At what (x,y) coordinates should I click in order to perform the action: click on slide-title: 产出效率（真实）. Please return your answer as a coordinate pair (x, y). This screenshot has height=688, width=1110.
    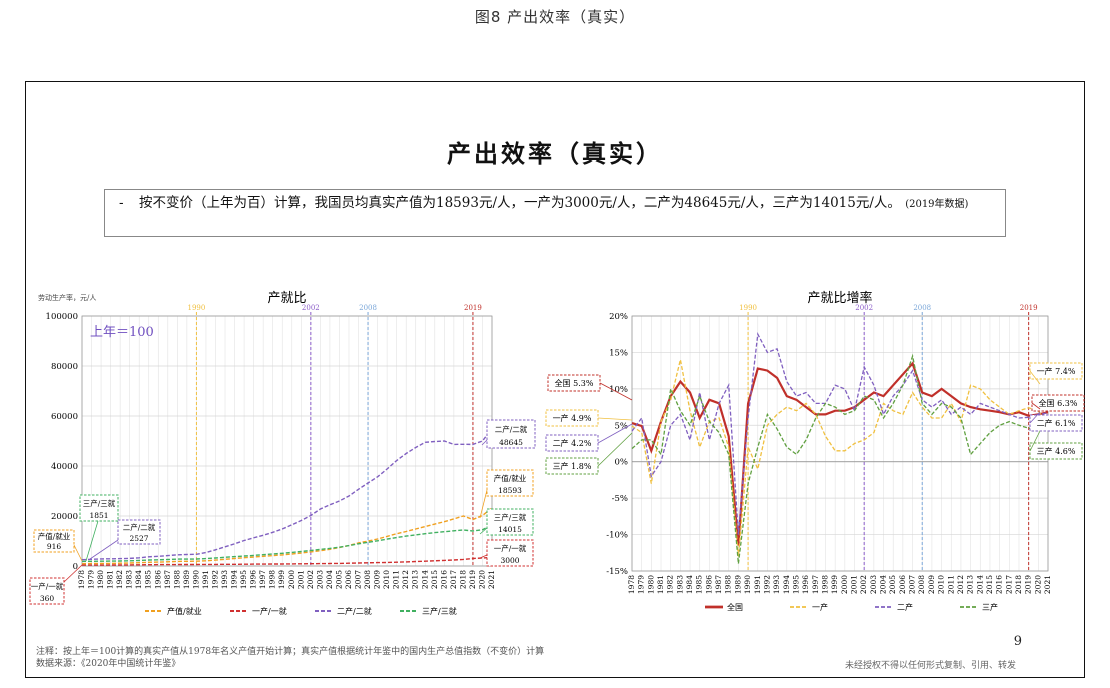
    Looking at the image, I should click on (555, 153).